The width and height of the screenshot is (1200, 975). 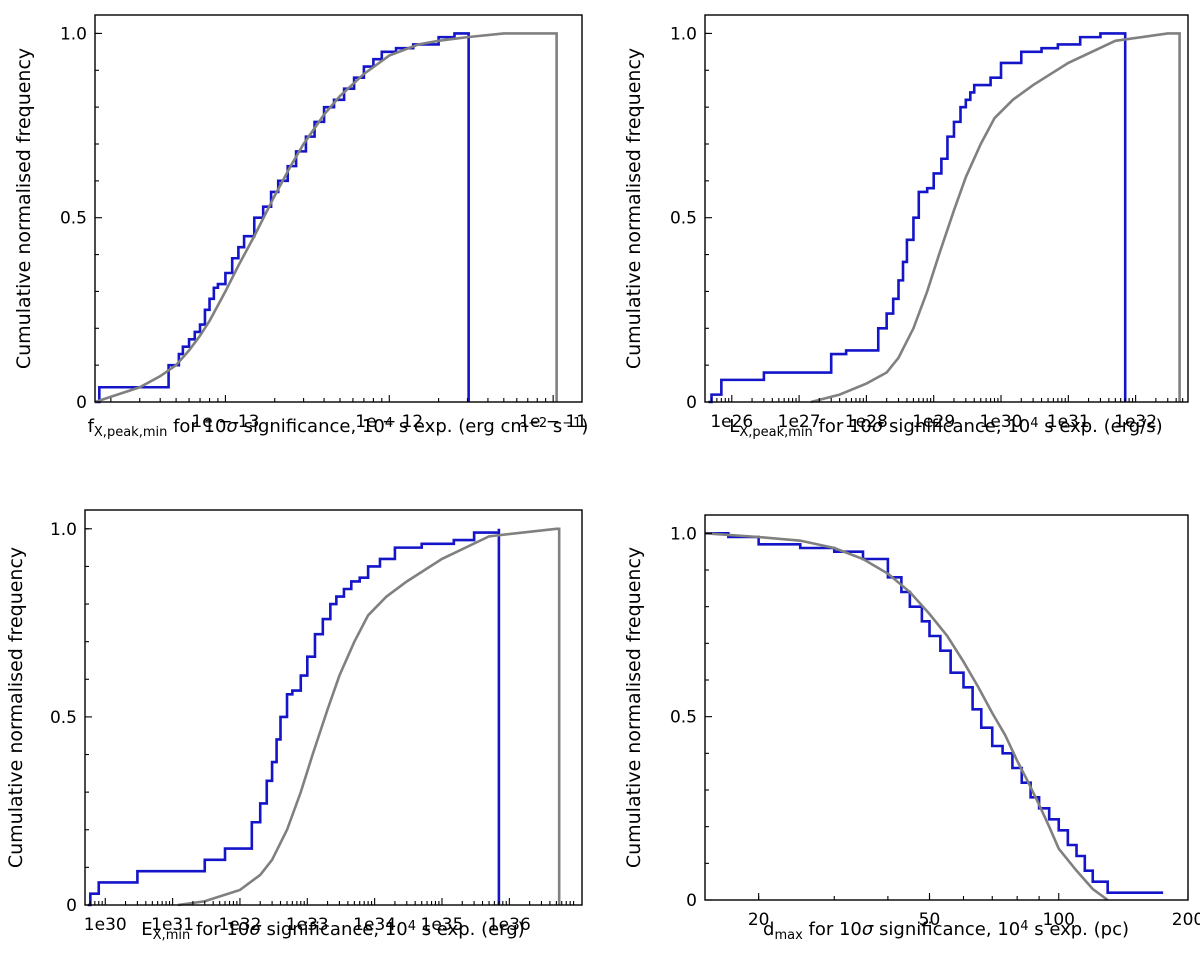 I want to click on x-tick-label: 1e28, so click(x=866, y=422).